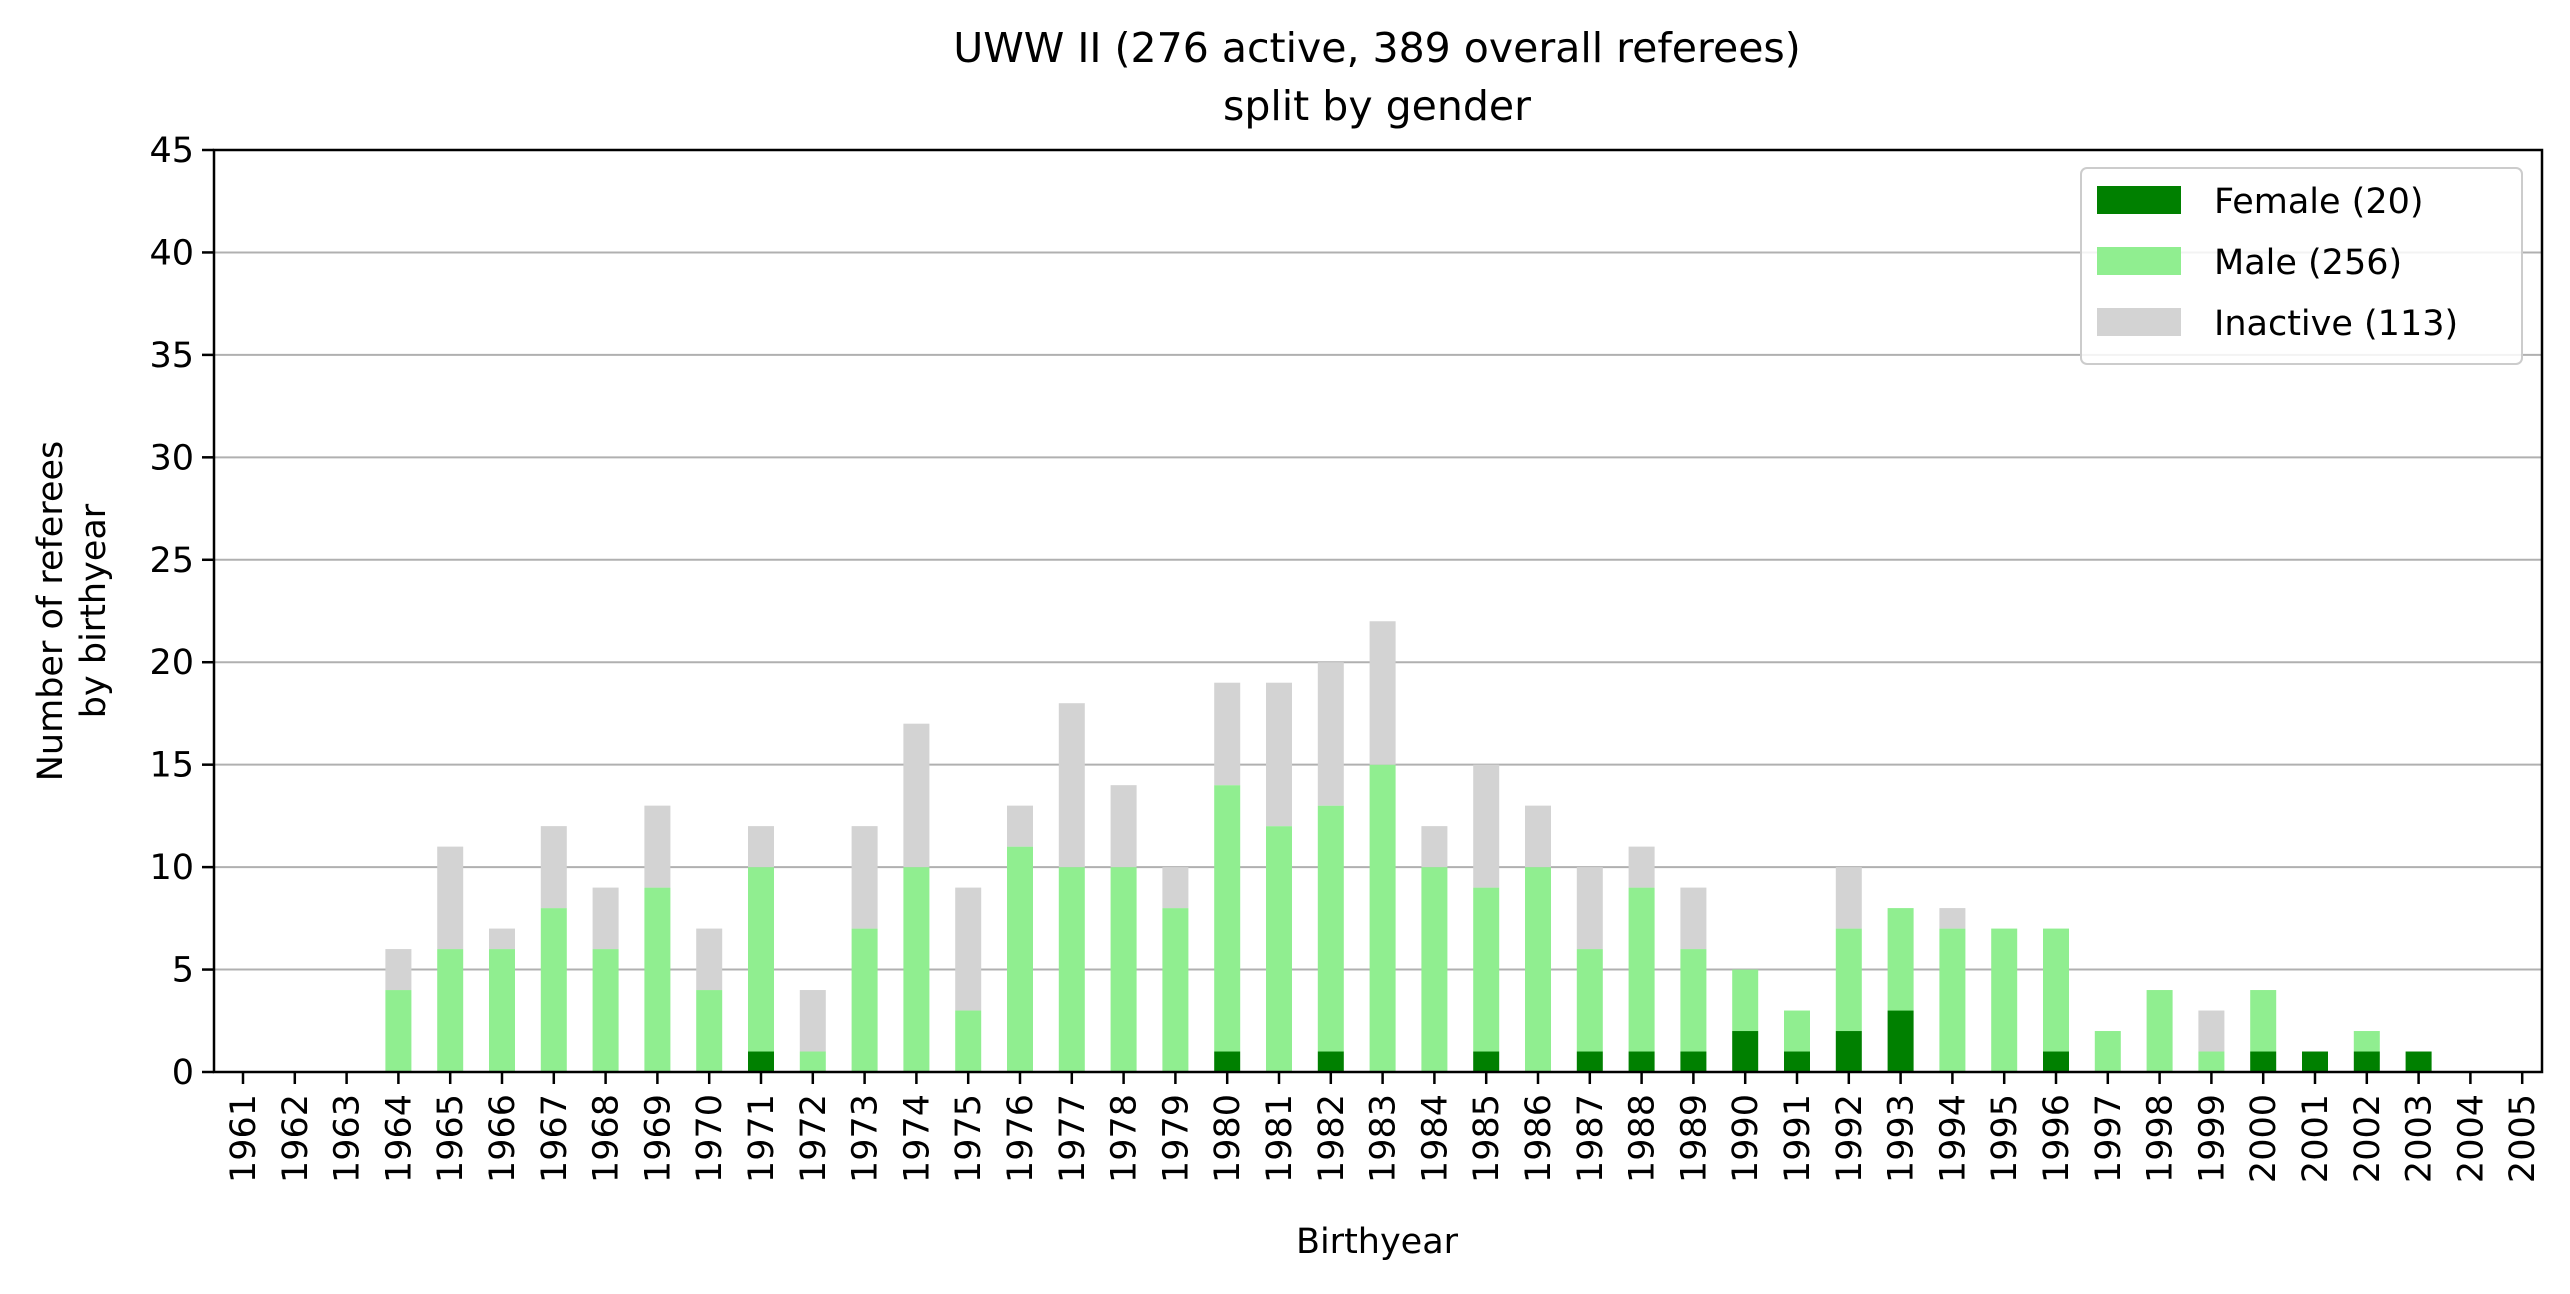  I want to click on bar-female-1980, so click(1227, 1061).